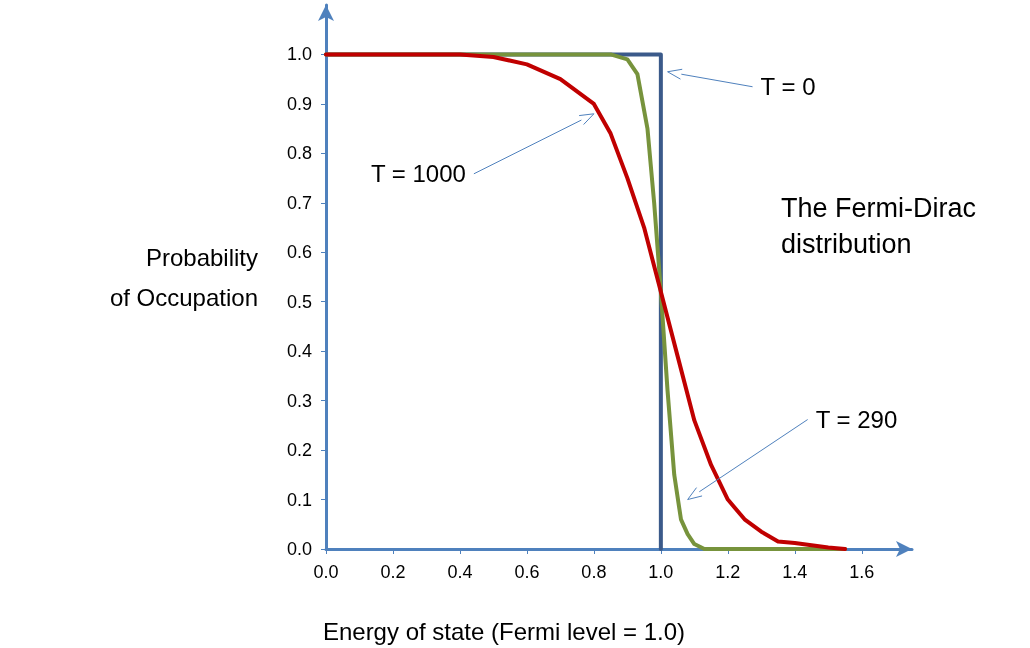 Image resolution: width=1030 pixels, height=648 pixels. What do you see at coordinates (326, 572) in the screenshot?
I see `x-tick-label: 0.0` at bounding box center [326, 572].